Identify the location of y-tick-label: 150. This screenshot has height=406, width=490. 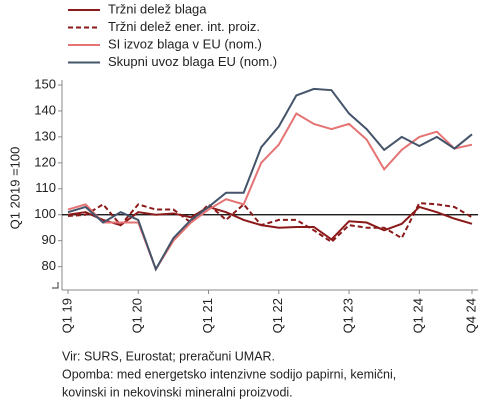
(45, 83).